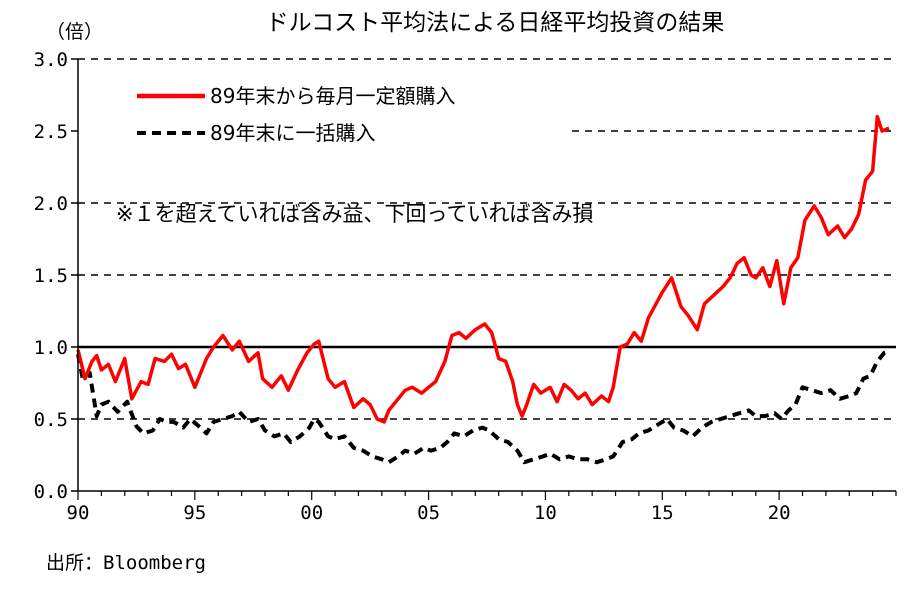 Image resolution: width=913 pixels, height=591 pixels. I want to click on x-tick-label: 90, so click(78, 513).